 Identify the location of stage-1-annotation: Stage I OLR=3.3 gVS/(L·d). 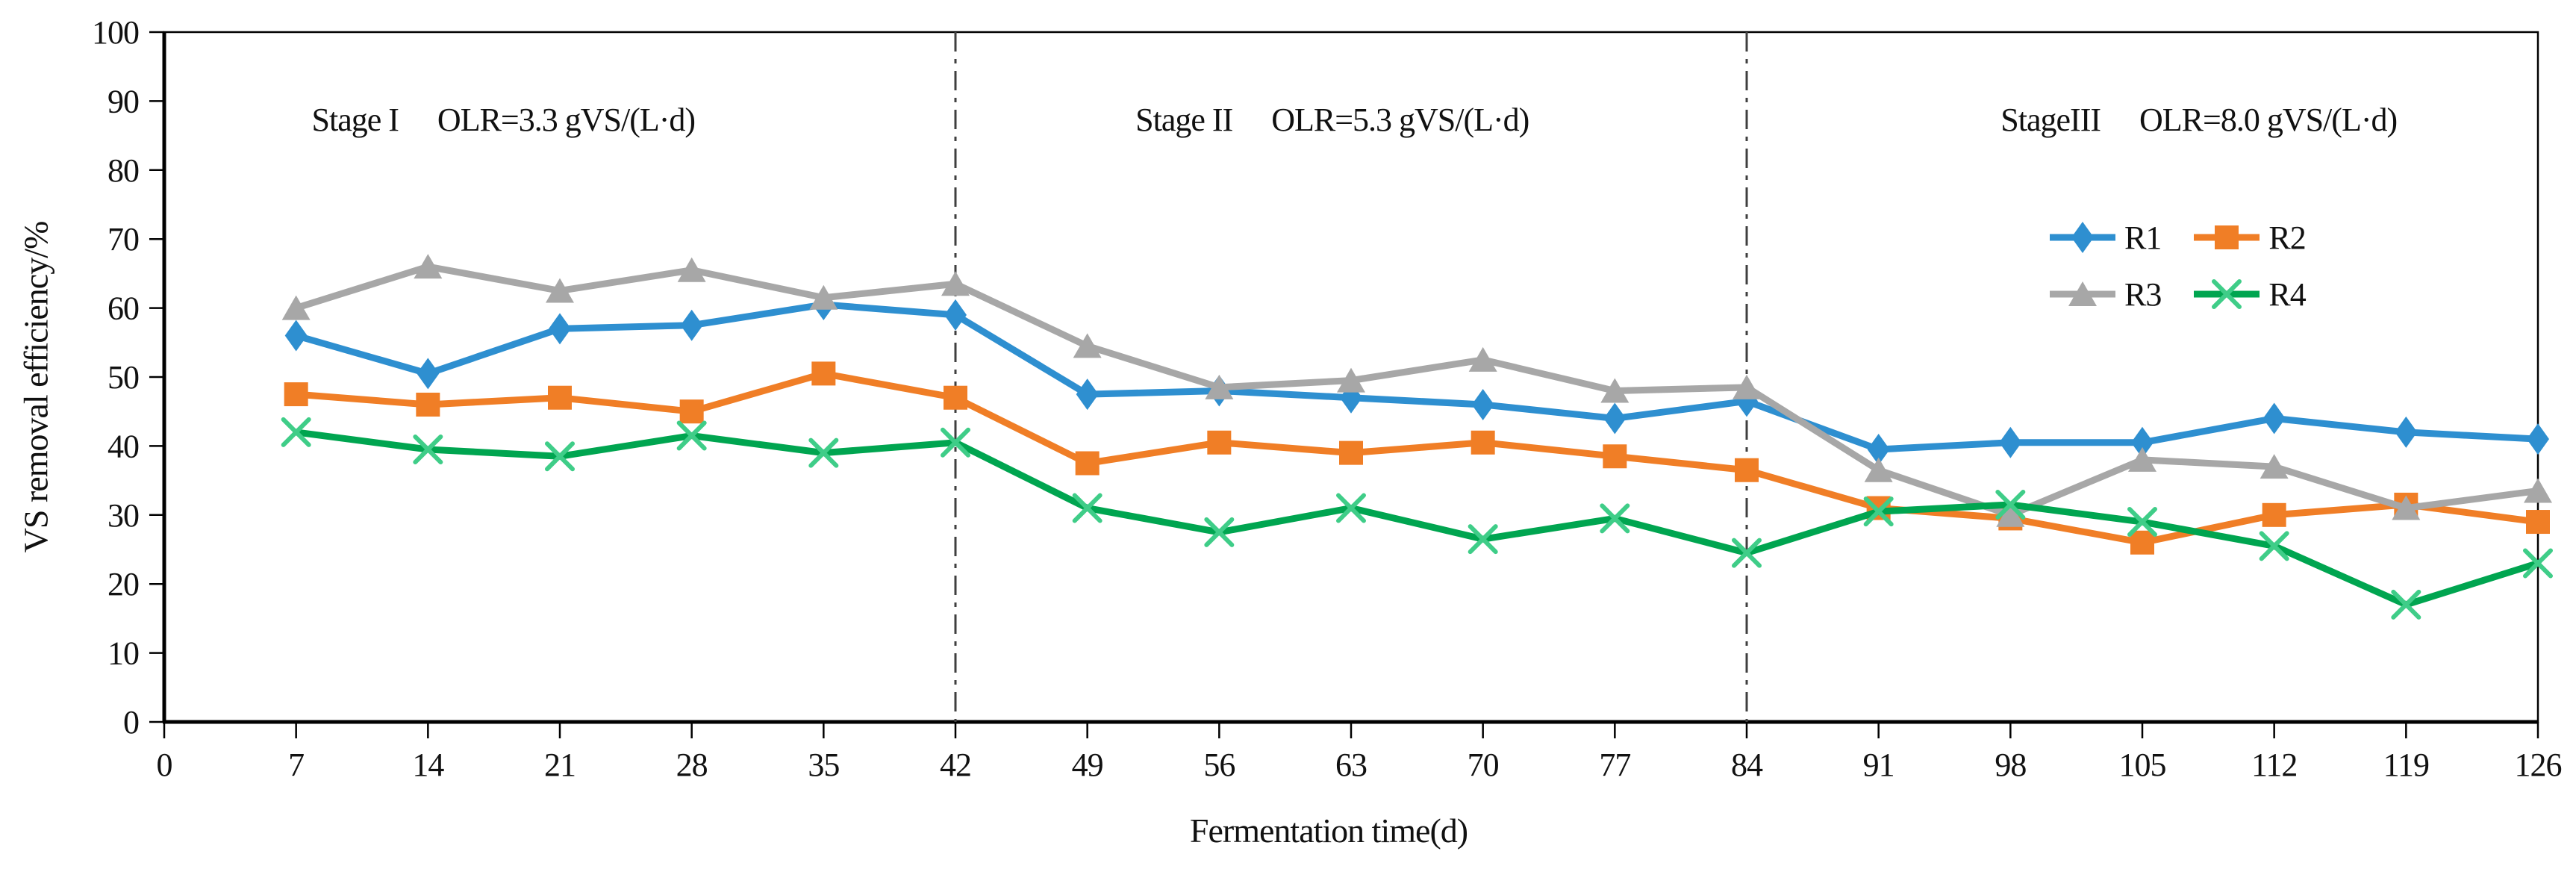
(504, 120).